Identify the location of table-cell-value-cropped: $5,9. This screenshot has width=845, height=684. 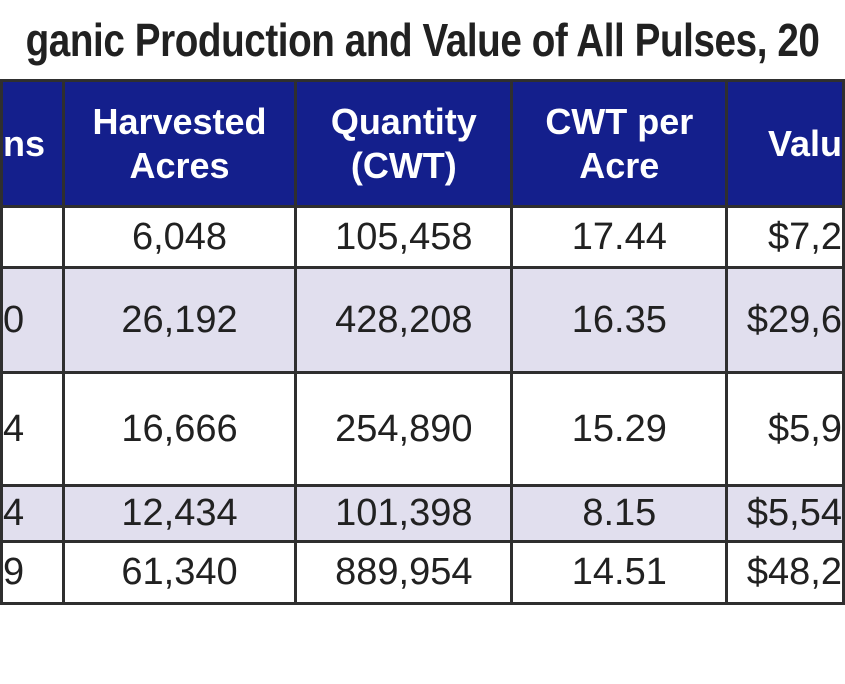
(785, 429).